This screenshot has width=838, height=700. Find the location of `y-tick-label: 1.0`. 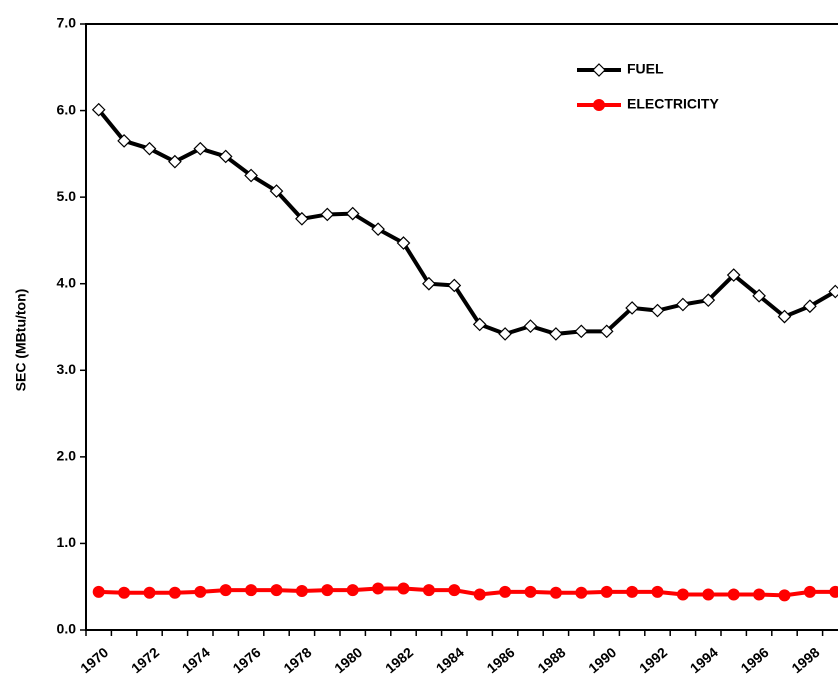

y-tick-label: 1.0 is located at coordinates (67, 542).